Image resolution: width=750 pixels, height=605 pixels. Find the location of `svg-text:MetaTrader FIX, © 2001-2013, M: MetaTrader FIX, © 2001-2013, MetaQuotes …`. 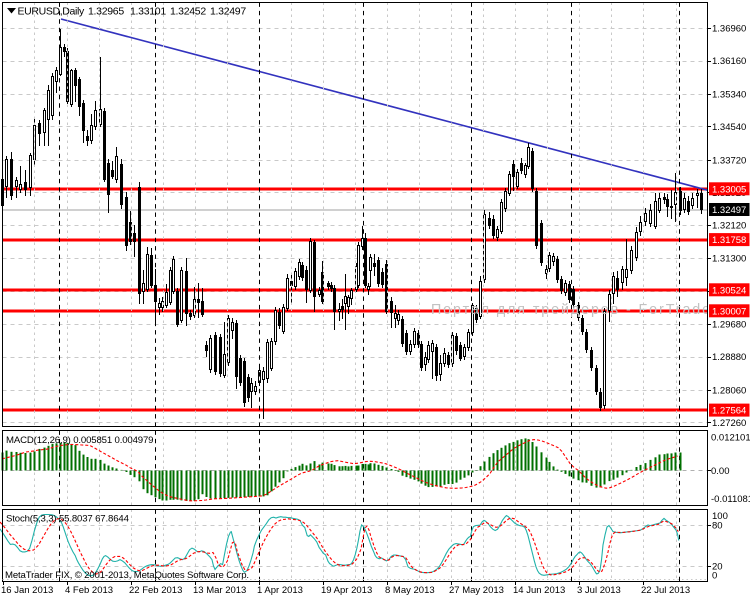

svg-text:MetaTrader FIX, © 2001-2013, M: MetaTrader FIX, © 2001-2013, MetaQuotes … is located at coordinates (127, 575).